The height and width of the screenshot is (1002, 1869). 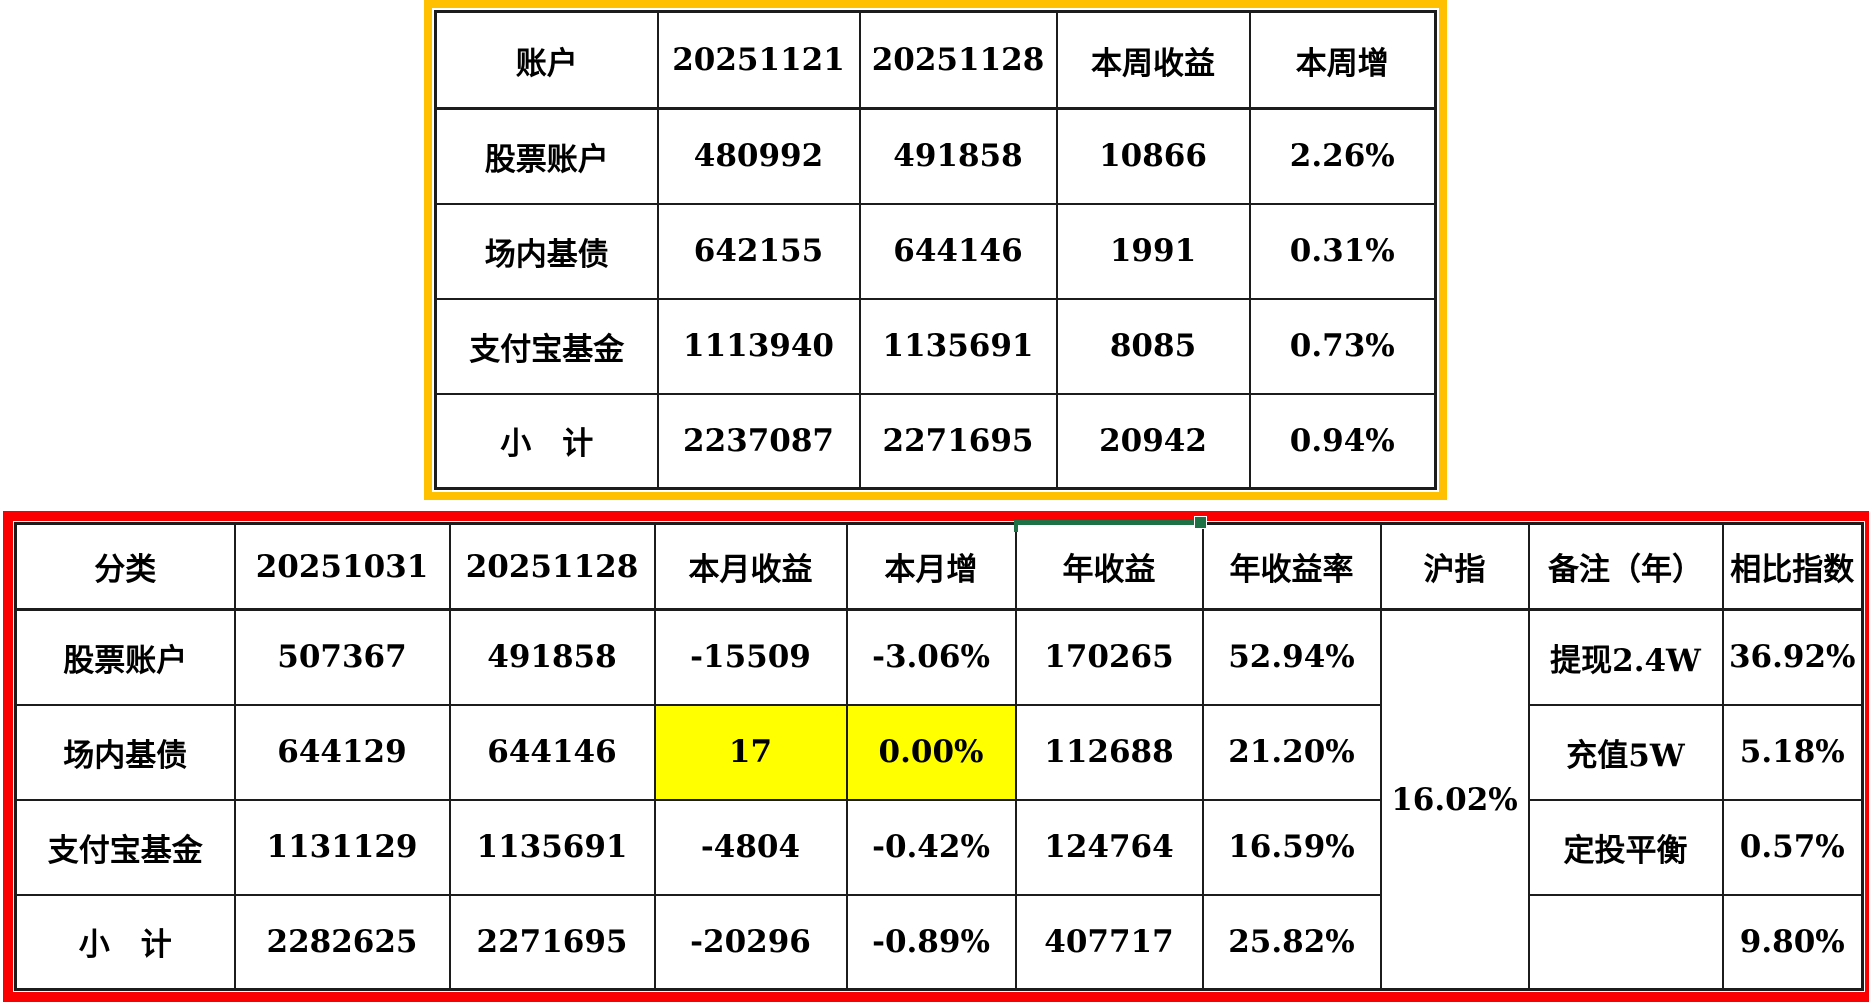 I want to click on weekly-header-row: 账户 20251121 20251128 本周收益 本周增, so click(x=935, y=60).